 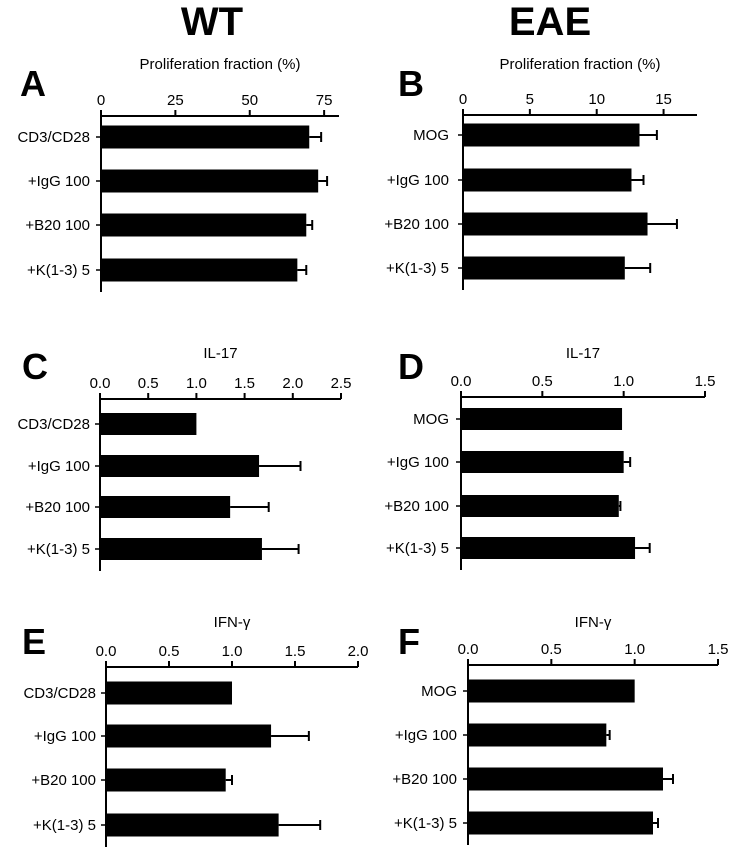 I want to click on panel-f-tick-label: 1.0, so click(x=634, y=649).